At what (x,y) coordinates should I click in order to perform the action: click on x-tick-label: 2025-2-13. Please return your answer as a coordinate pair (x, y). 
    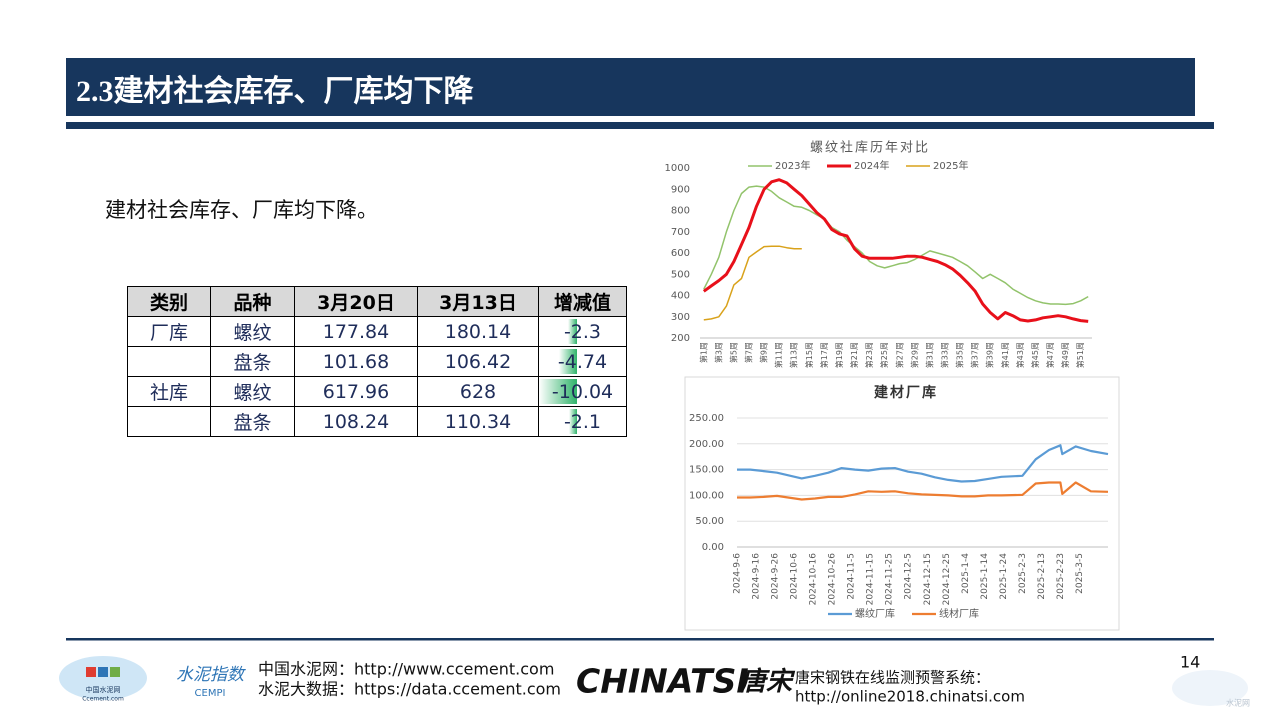
    Looking at the image, I should click on (1042, 576).